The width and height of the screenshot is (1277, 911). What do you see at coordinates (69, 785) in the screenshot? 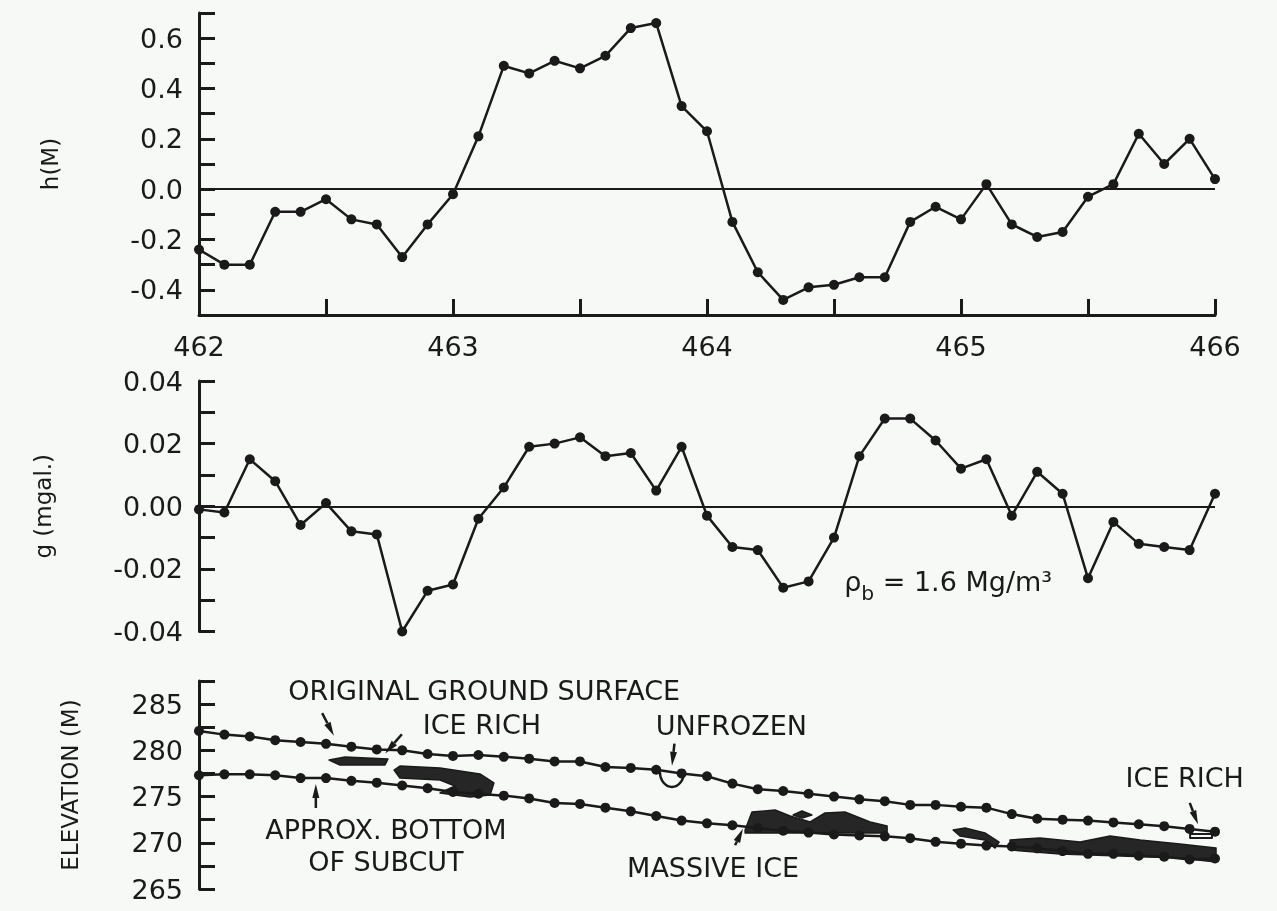
I see `y-axis-title: ELEVATION (M)` at bounding box center [69, 785].